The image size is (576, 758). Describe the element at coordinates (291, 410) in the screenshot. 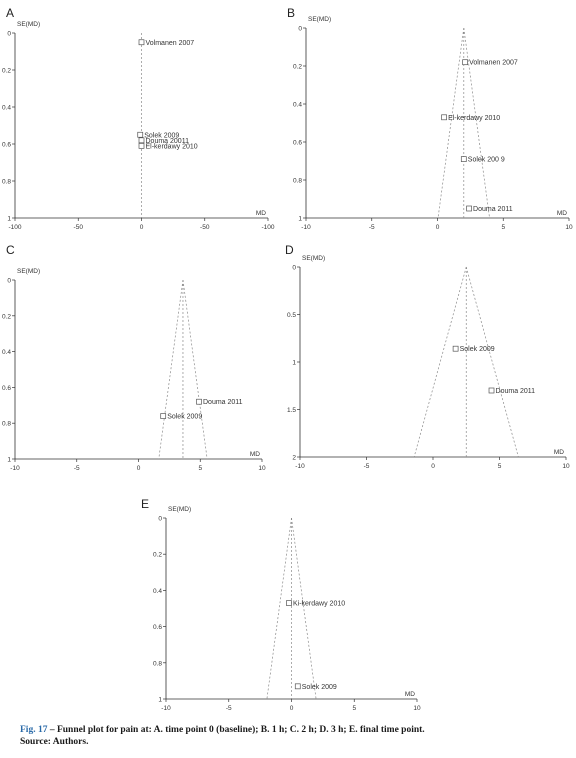

I see `y-tick-label: 1.5` at that location.